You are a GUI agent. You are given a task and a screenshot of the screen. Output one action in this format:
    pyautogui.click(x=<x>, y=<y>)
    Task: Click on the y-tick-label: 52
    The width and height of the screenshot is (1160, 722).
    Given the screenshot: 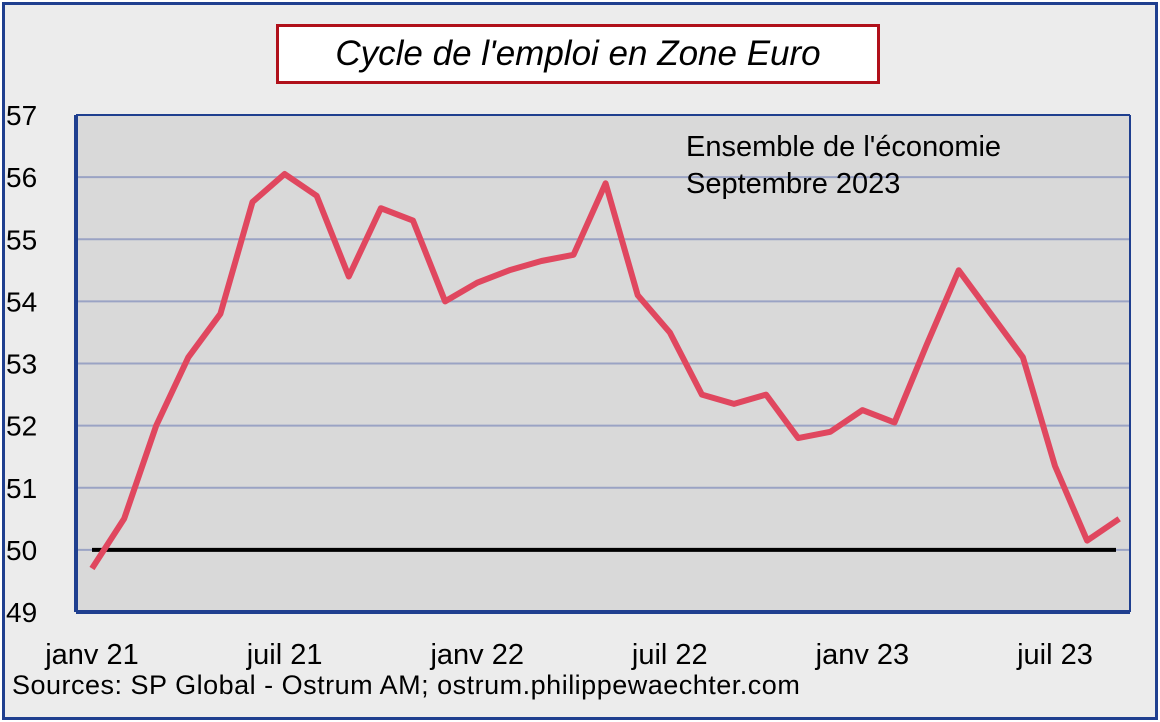 What is the action you would take?
    pyautogui.click(x=21, y=426)
    